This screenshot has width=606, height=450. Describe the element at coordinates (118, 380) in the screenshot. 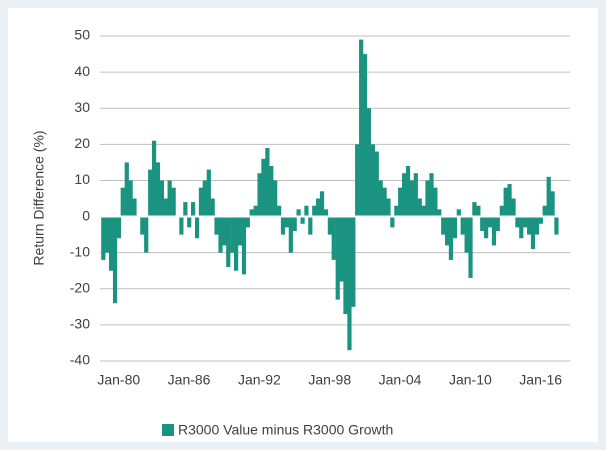

I see `x-tick-label: Jan-80` at that location.